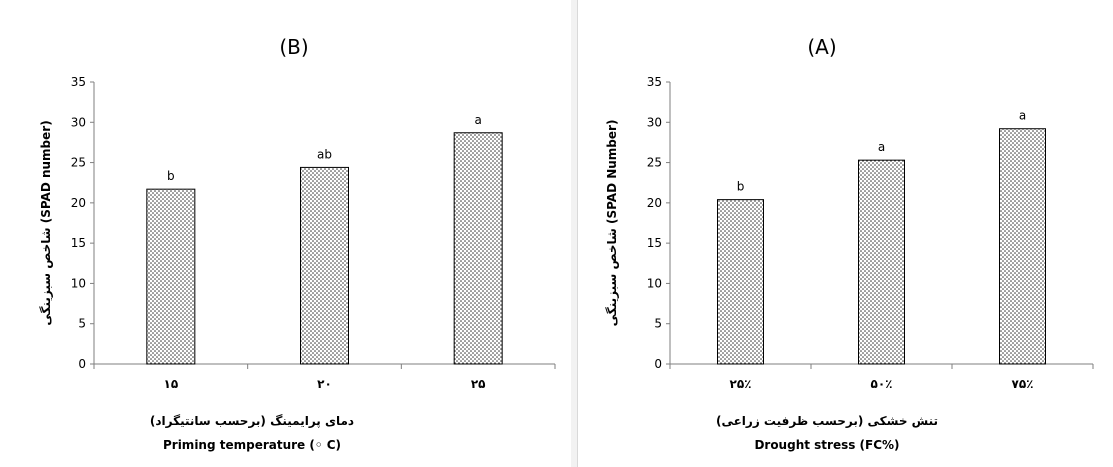 This screenshot has height=467, width=1113. What do you see at coordinates (78, 163) in the screenshot?
I see `chart-b-y-tick-label: 25` at bounding box center [78, 163].